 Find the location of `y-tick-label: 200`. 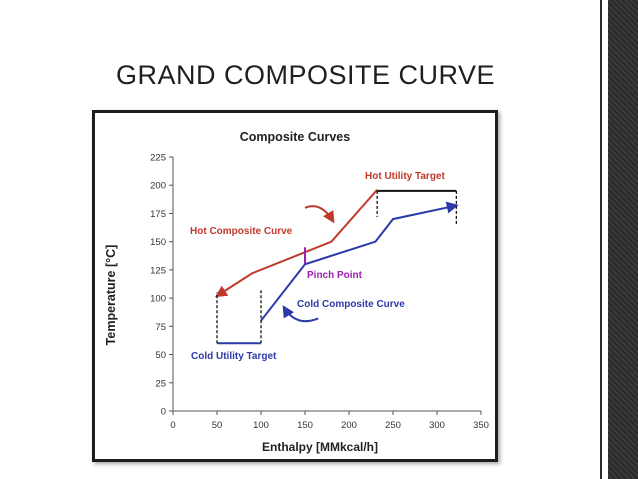

y-tick-label: 200 is located at coordinates (158, 186).